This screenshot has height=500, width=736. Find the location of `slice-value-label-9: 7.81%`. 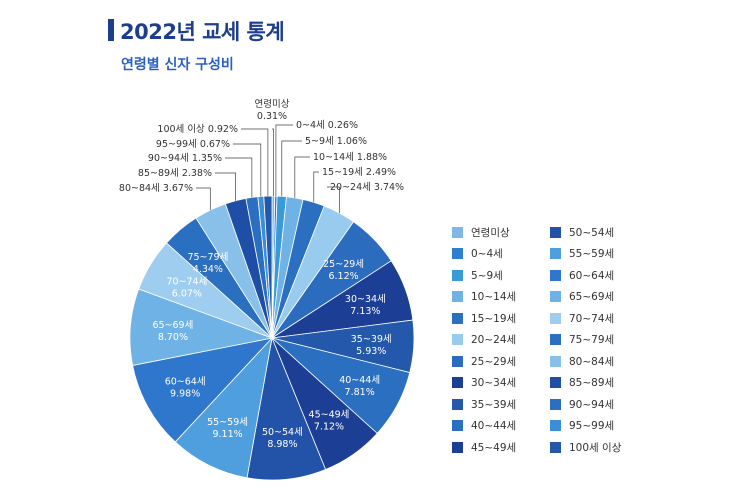

slice-value-label-9: 7.81% is located at coordinates (360, 392).